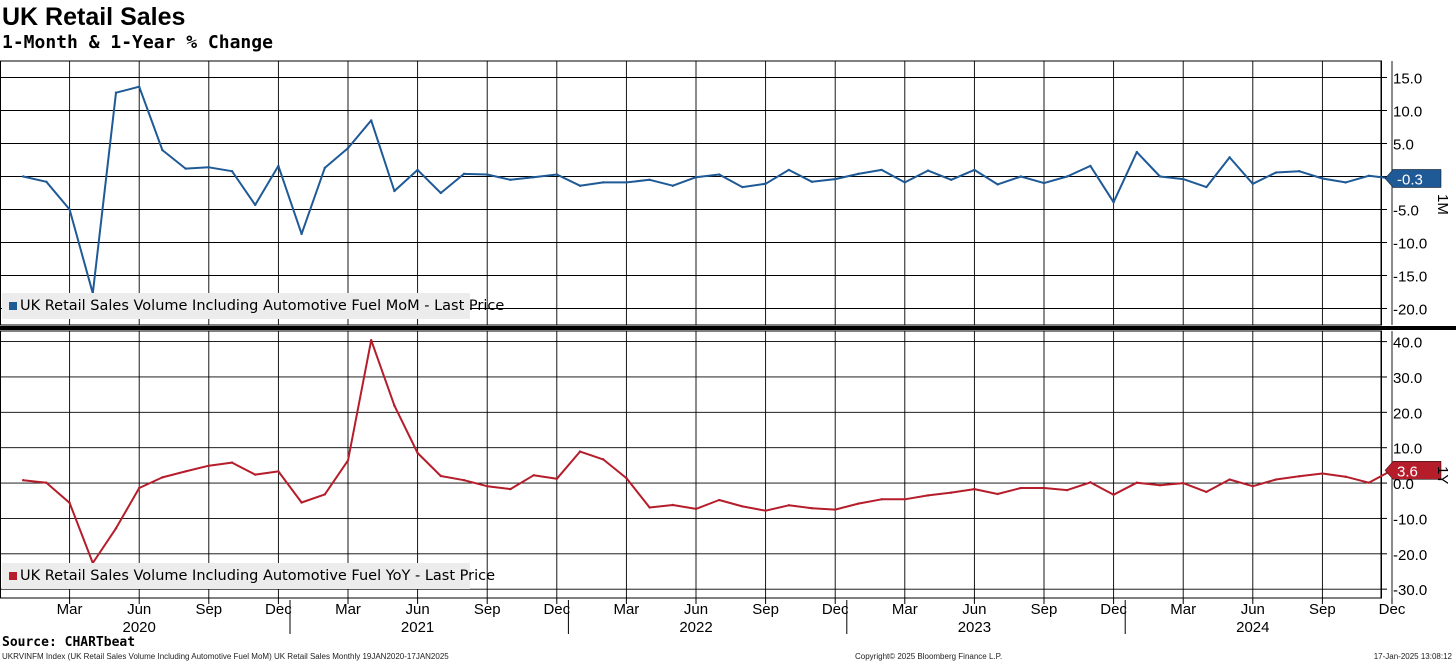 The width and height of the screenshot is (1456, 665). What do you see at coordinates (69, 642) in the screenshot?
I see `source-note: Source: CHARTbeat` at bounding box center [69, 642].